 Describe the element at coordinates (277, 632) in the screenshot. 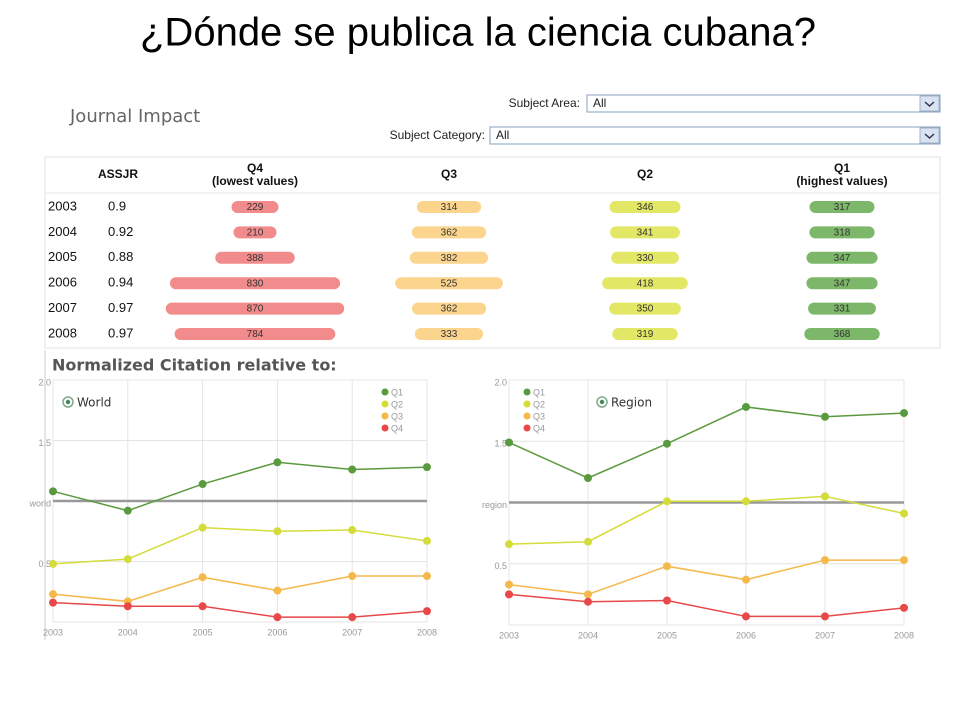

I see `x-tick-label: 2006` at that location.